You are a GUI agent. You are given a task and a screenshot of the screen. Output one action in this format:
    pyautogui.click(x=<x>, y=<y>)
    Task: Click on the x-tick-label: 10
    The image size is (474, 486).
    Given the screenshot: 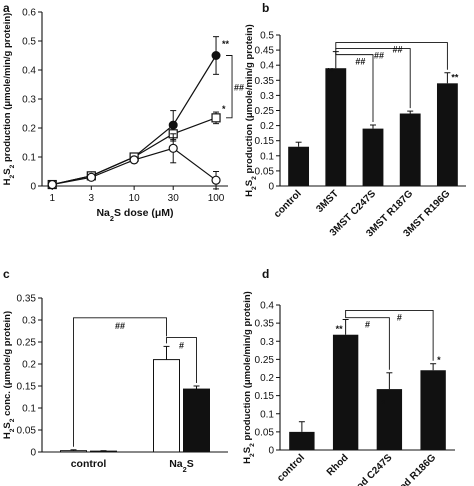 What is the action you would take?
    pyautogui.click(x=135, y=198)
    